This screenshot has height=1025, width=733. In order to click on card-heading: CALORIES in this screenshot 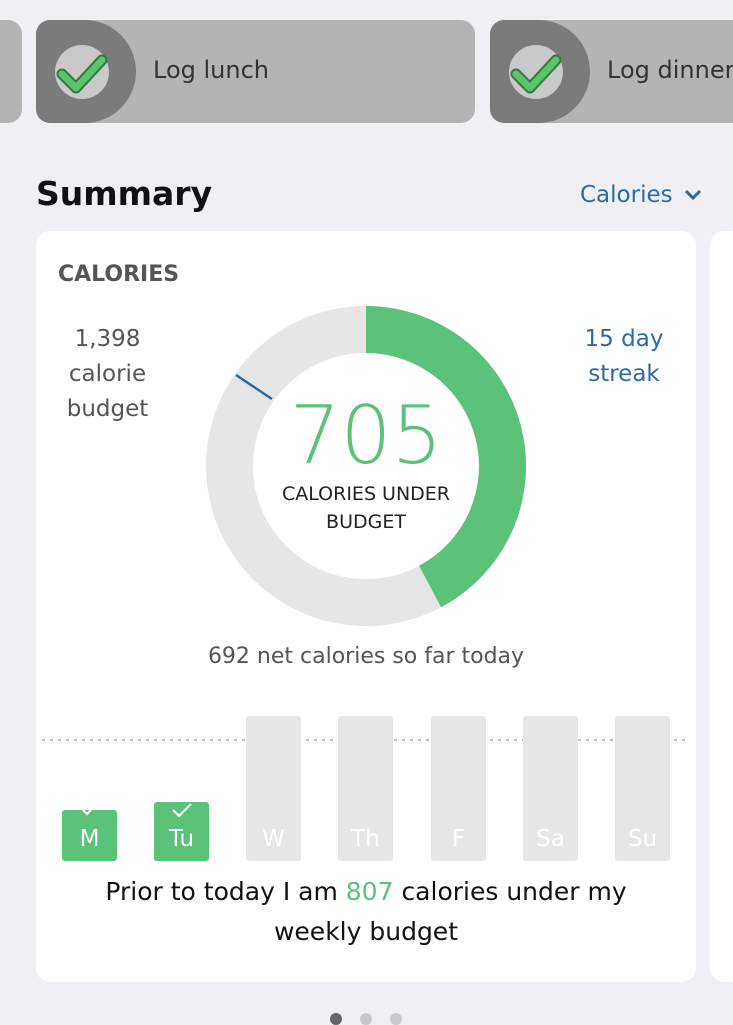, I will do `click(119, 274)`.